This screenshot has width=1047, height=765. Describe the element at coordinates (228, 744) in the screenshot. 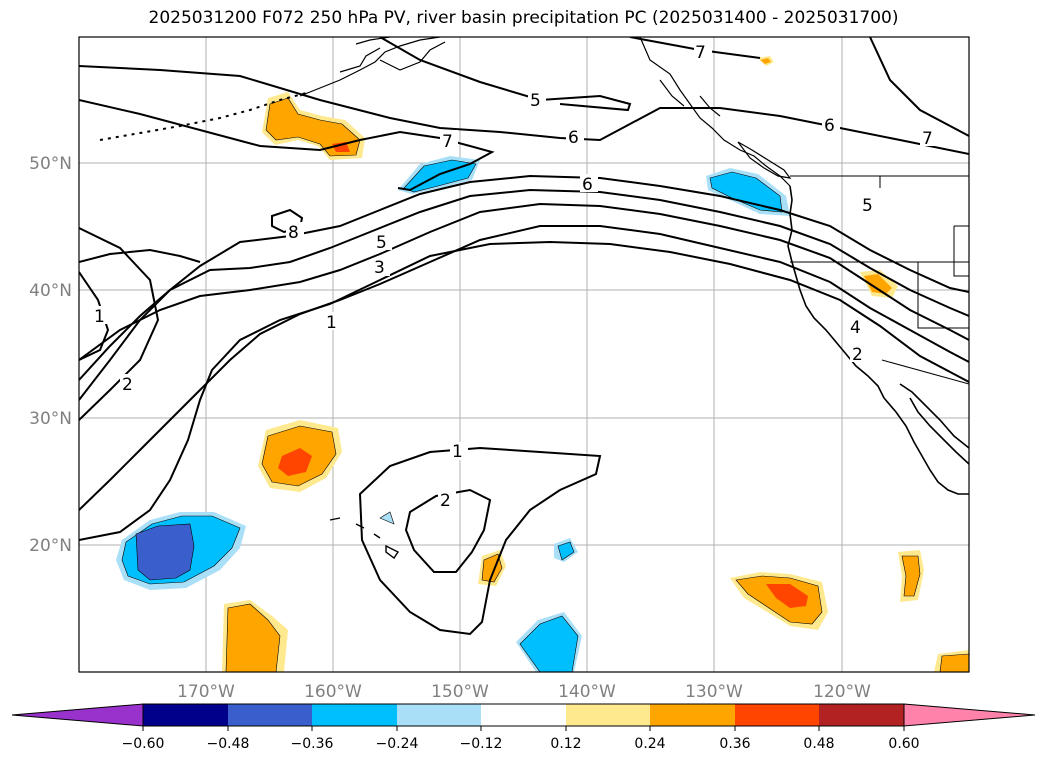

I see `colorbar-tick-label: −0.48` at that location.